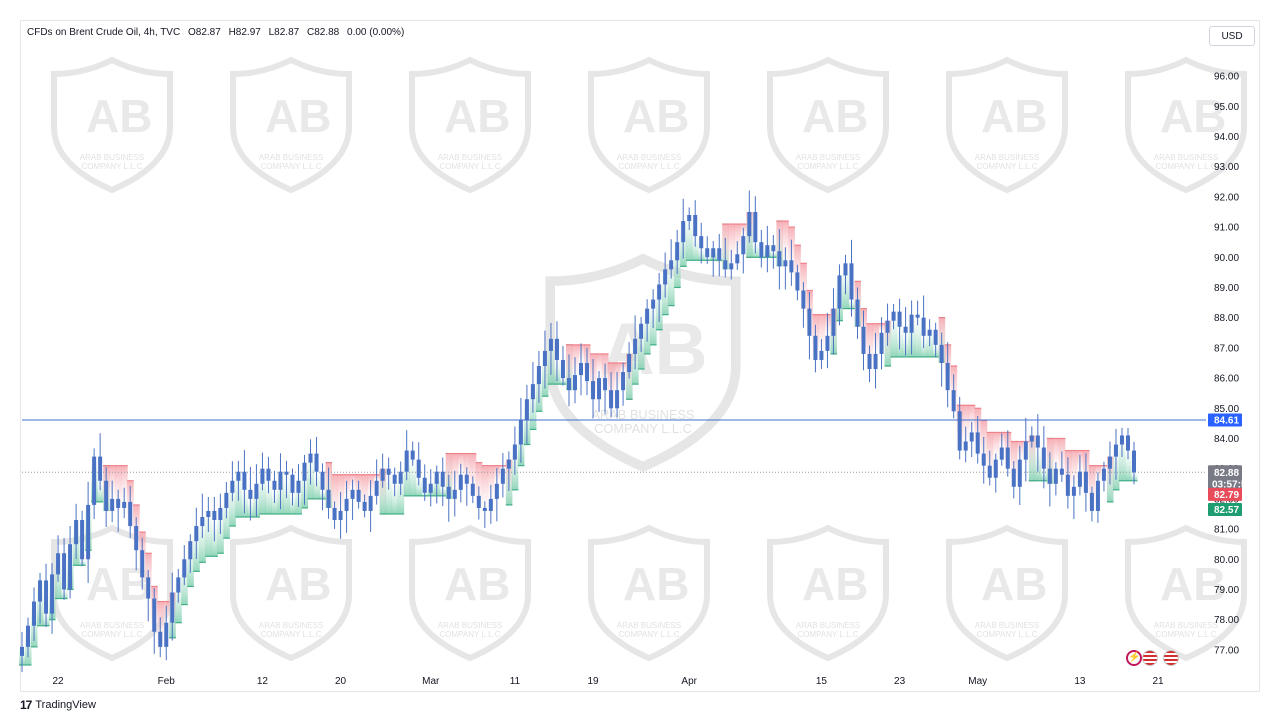 This screenshot has width=1280, height=720. What do you see at coordinates (1232, 36) in the screenshot?
I see `currency-button: USD` at bounding box center [1232, 36].